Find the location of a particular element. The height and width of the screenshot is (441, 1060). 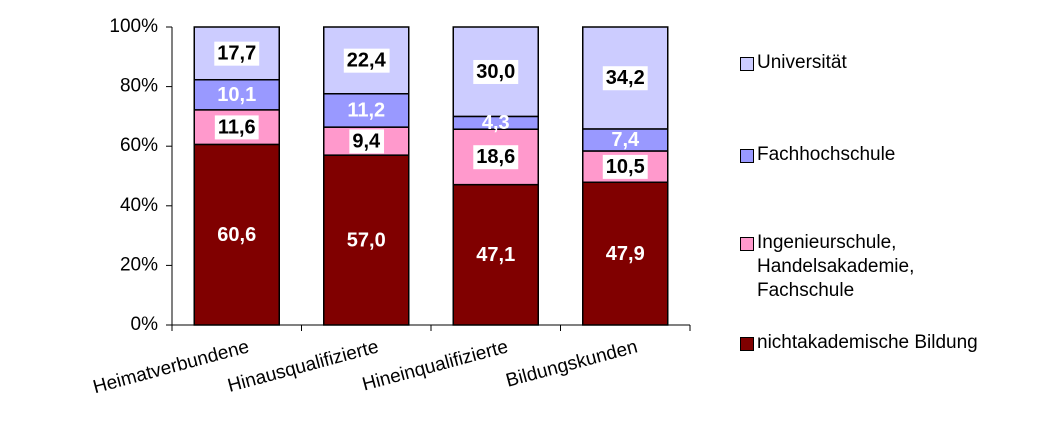

x-tick-label: Heimatverbundene is located at coordinates (171, 367).